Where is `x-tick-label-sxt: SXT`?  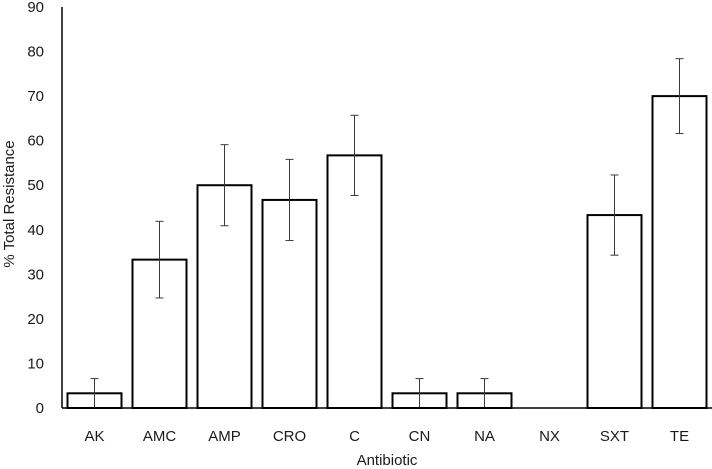
x-tick-label-sxt: SXT is located at coordinates (614, 436).